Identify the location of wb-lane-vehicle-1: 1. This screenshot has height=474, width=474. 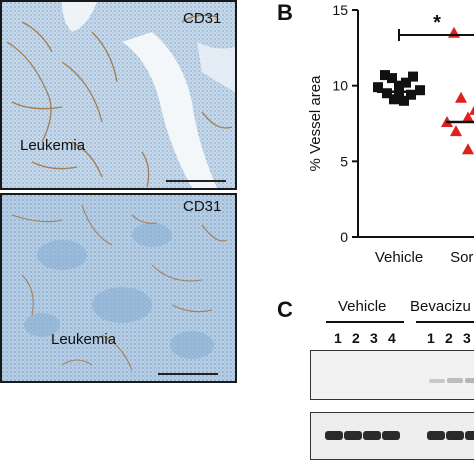
(338, 338).